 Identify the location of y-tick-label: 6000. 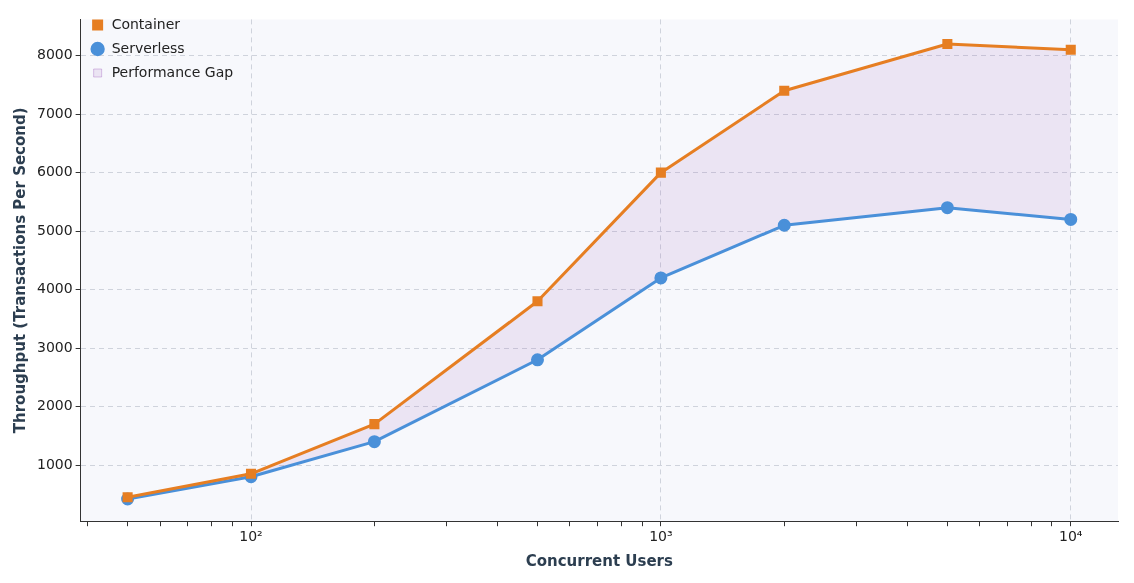
(54, 171).